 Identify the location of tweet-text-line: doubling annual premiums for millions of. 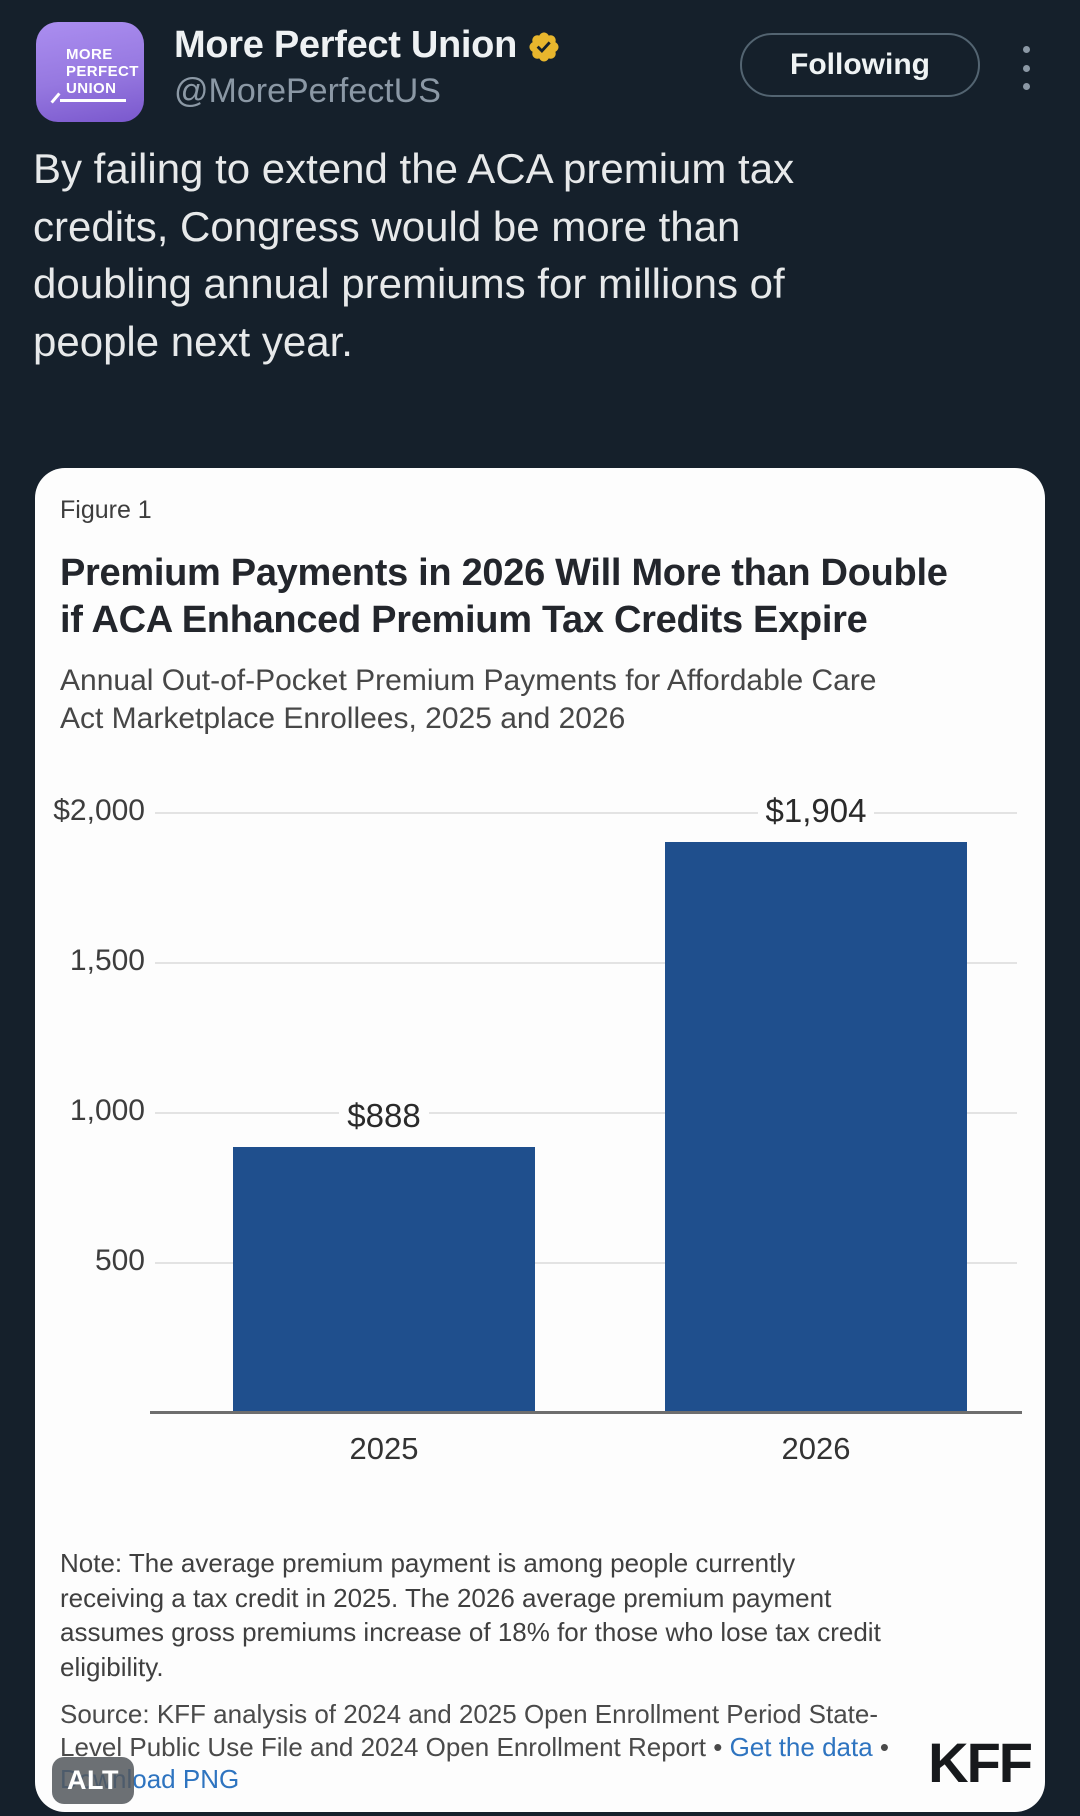
(409, 283).